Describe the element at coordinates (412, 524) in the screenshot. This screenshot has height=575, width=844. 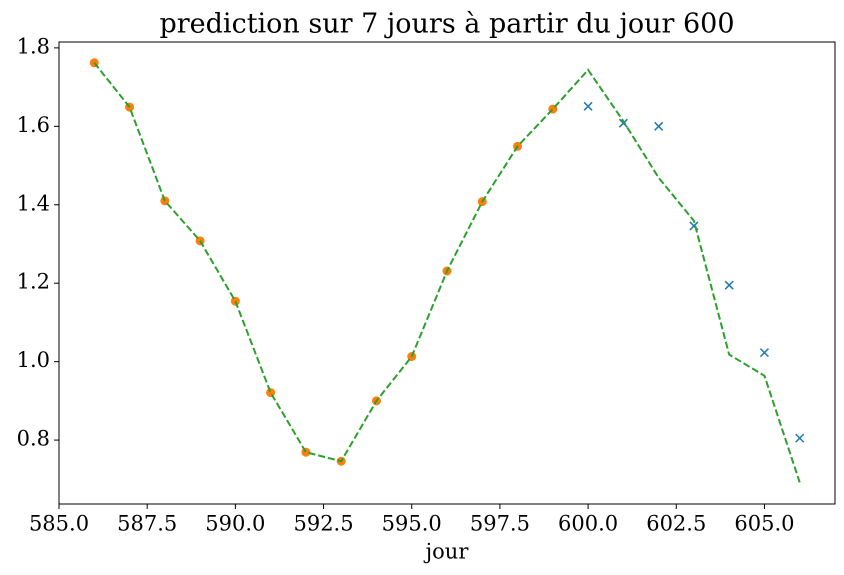
I see `x-tick-label: 595.0` at that location.